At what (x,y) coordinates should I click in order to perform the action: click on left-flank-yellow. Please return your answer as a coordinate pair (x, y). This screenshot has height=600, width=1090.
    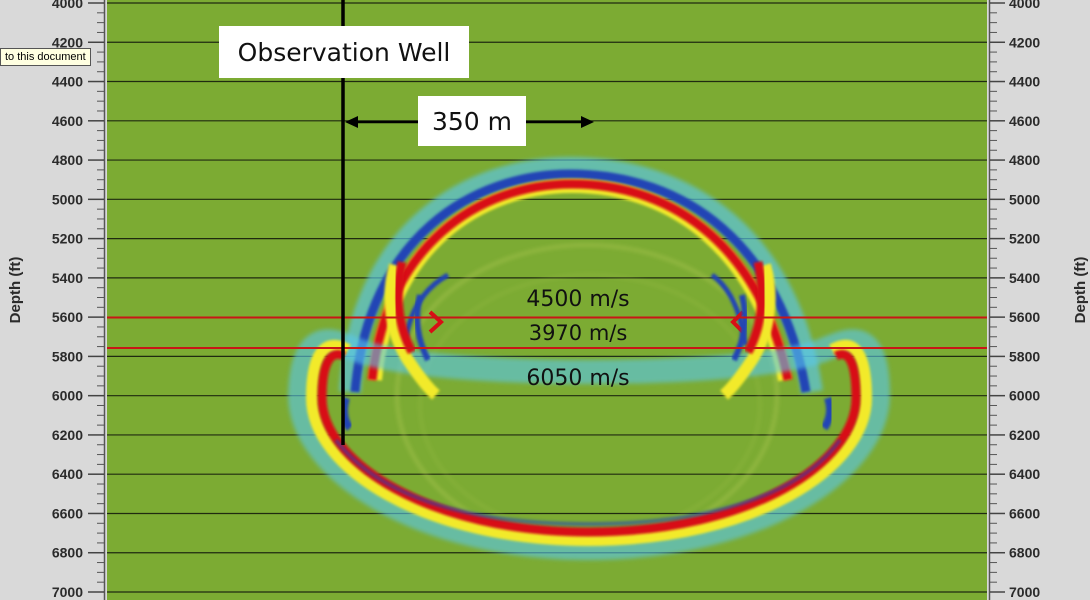
    Looking at the image, I should click on (412, 331).